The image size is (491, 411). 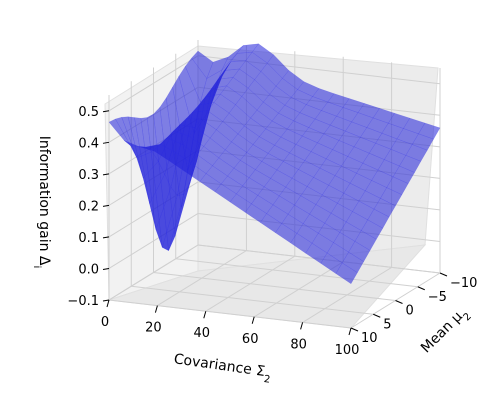 I want to click on y-tick-label: 5, so click(x=387, y=324).